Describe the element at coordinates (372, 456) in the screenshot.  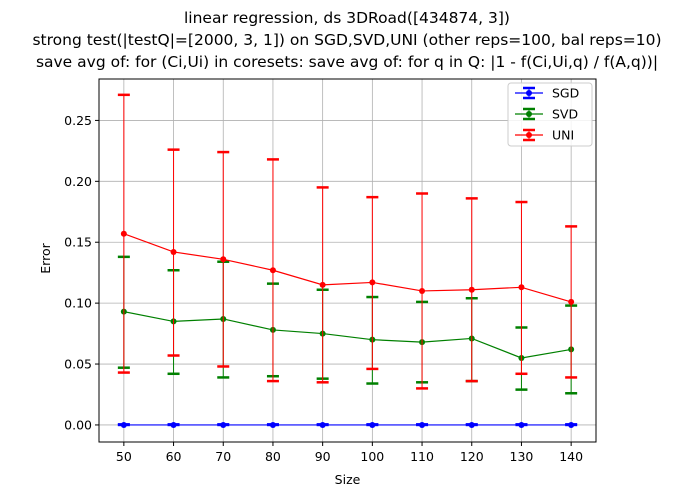
I see `x-tick-label: 100` at that location.